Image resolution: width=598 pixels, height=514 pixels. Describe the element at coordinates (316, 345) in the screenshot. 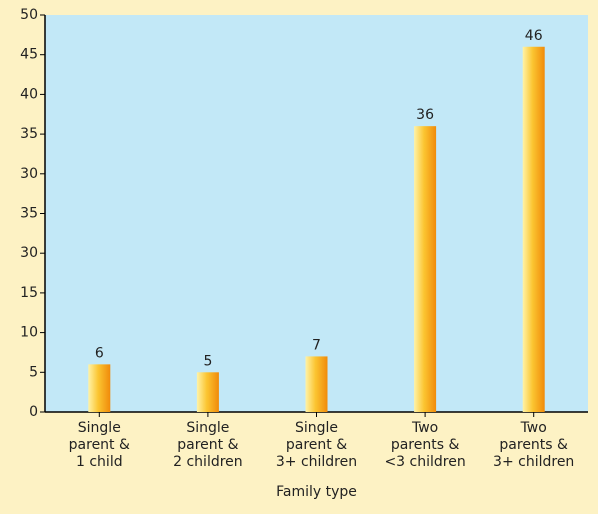

I see `data-label: 7` at that location.